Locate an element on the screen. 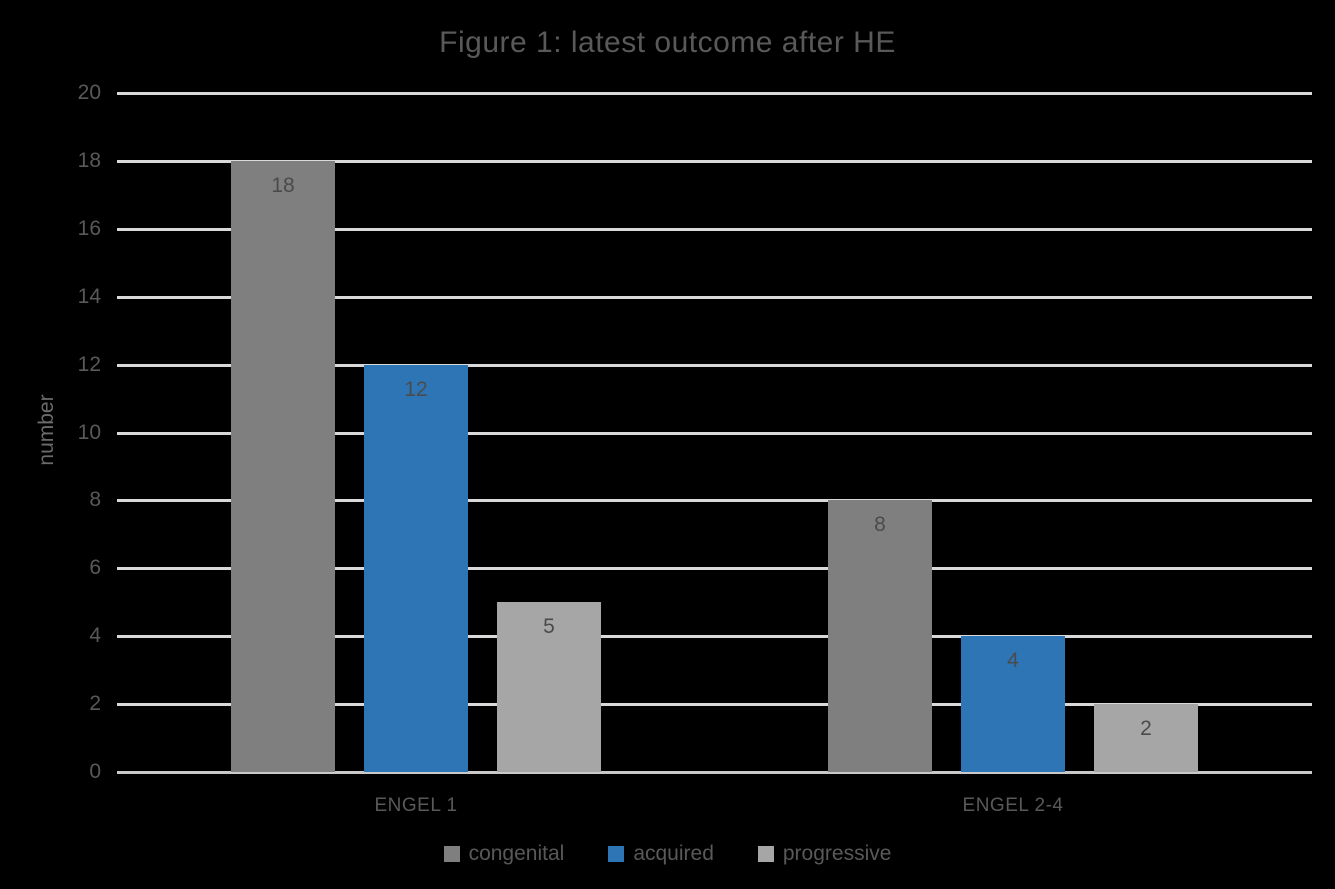  legend-label-acquired: acquired is located at coordinates (673, 853).